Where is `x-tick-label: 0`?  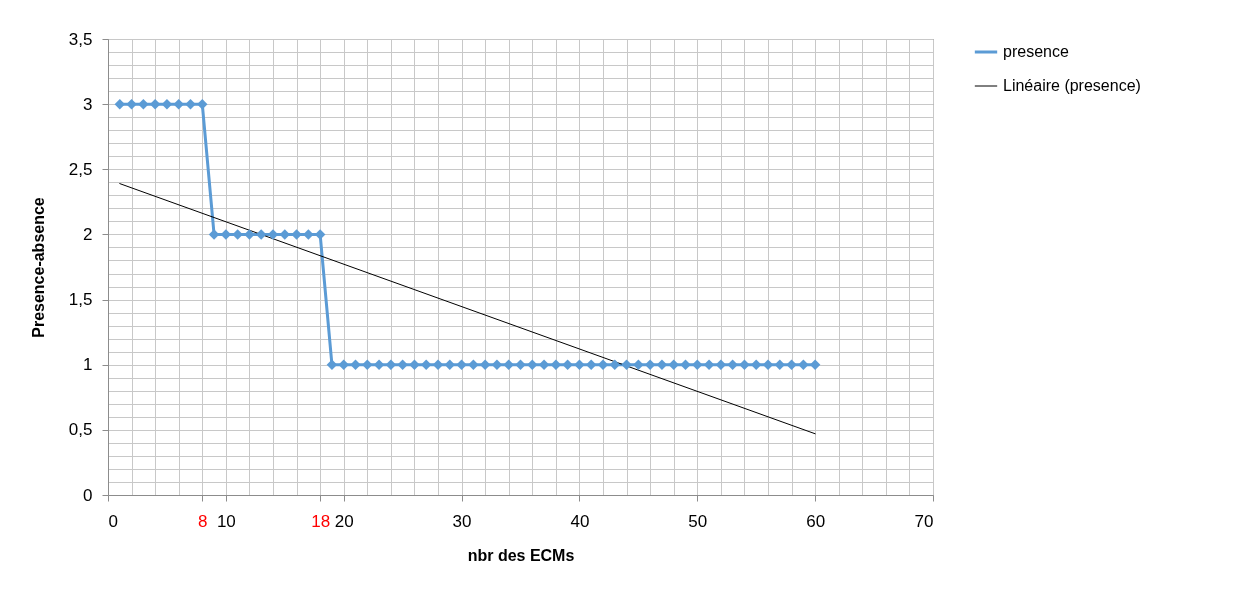
x-tick-label: 0 is located at coordinates (113, 521).